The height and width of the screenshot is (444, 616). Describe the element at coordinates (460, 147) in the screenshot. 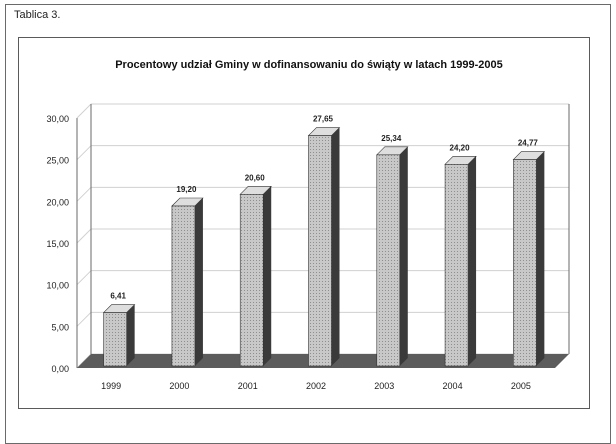

I see `data-label: 24,20` at that location.